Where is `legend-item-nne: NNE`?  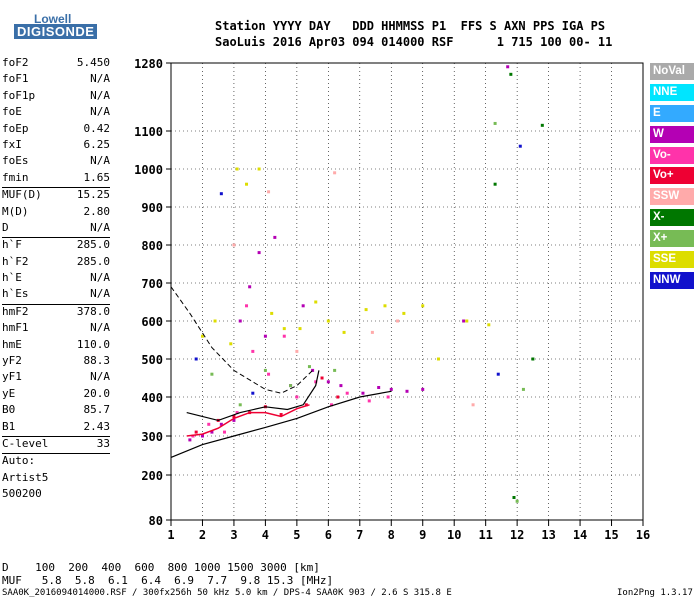 legend-item-nne: NNE is located at coordinates (672, 92).